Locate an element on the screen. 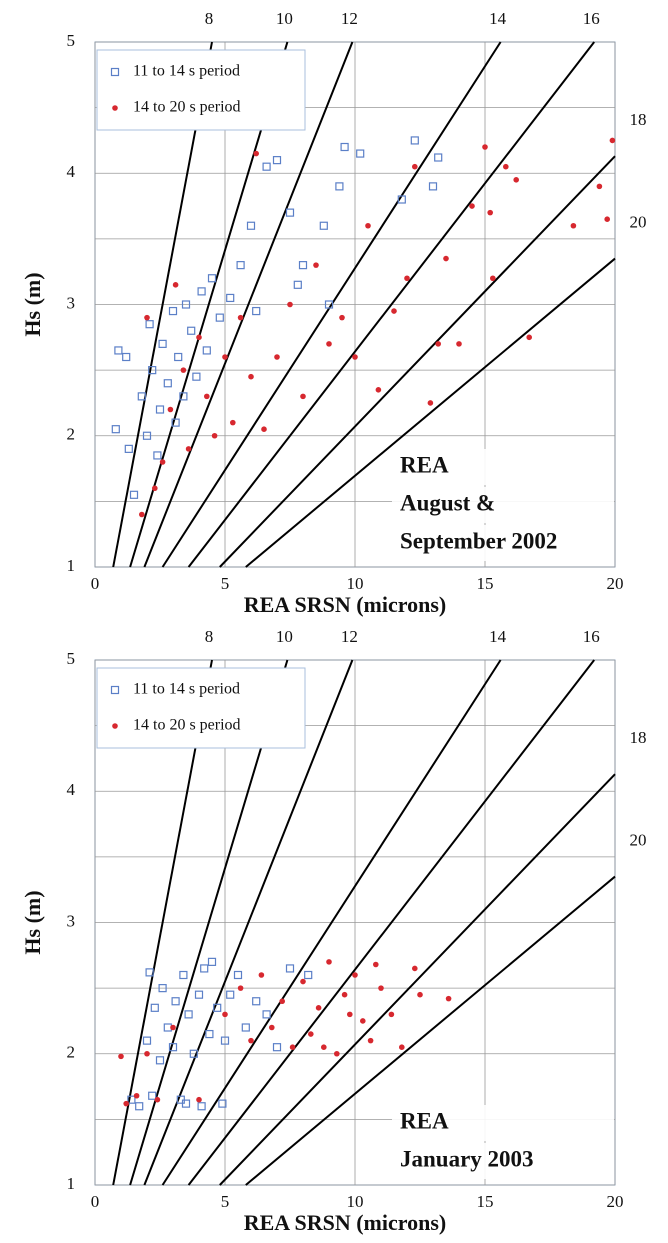  period-label: 10 is located at coordinates (284, 636).